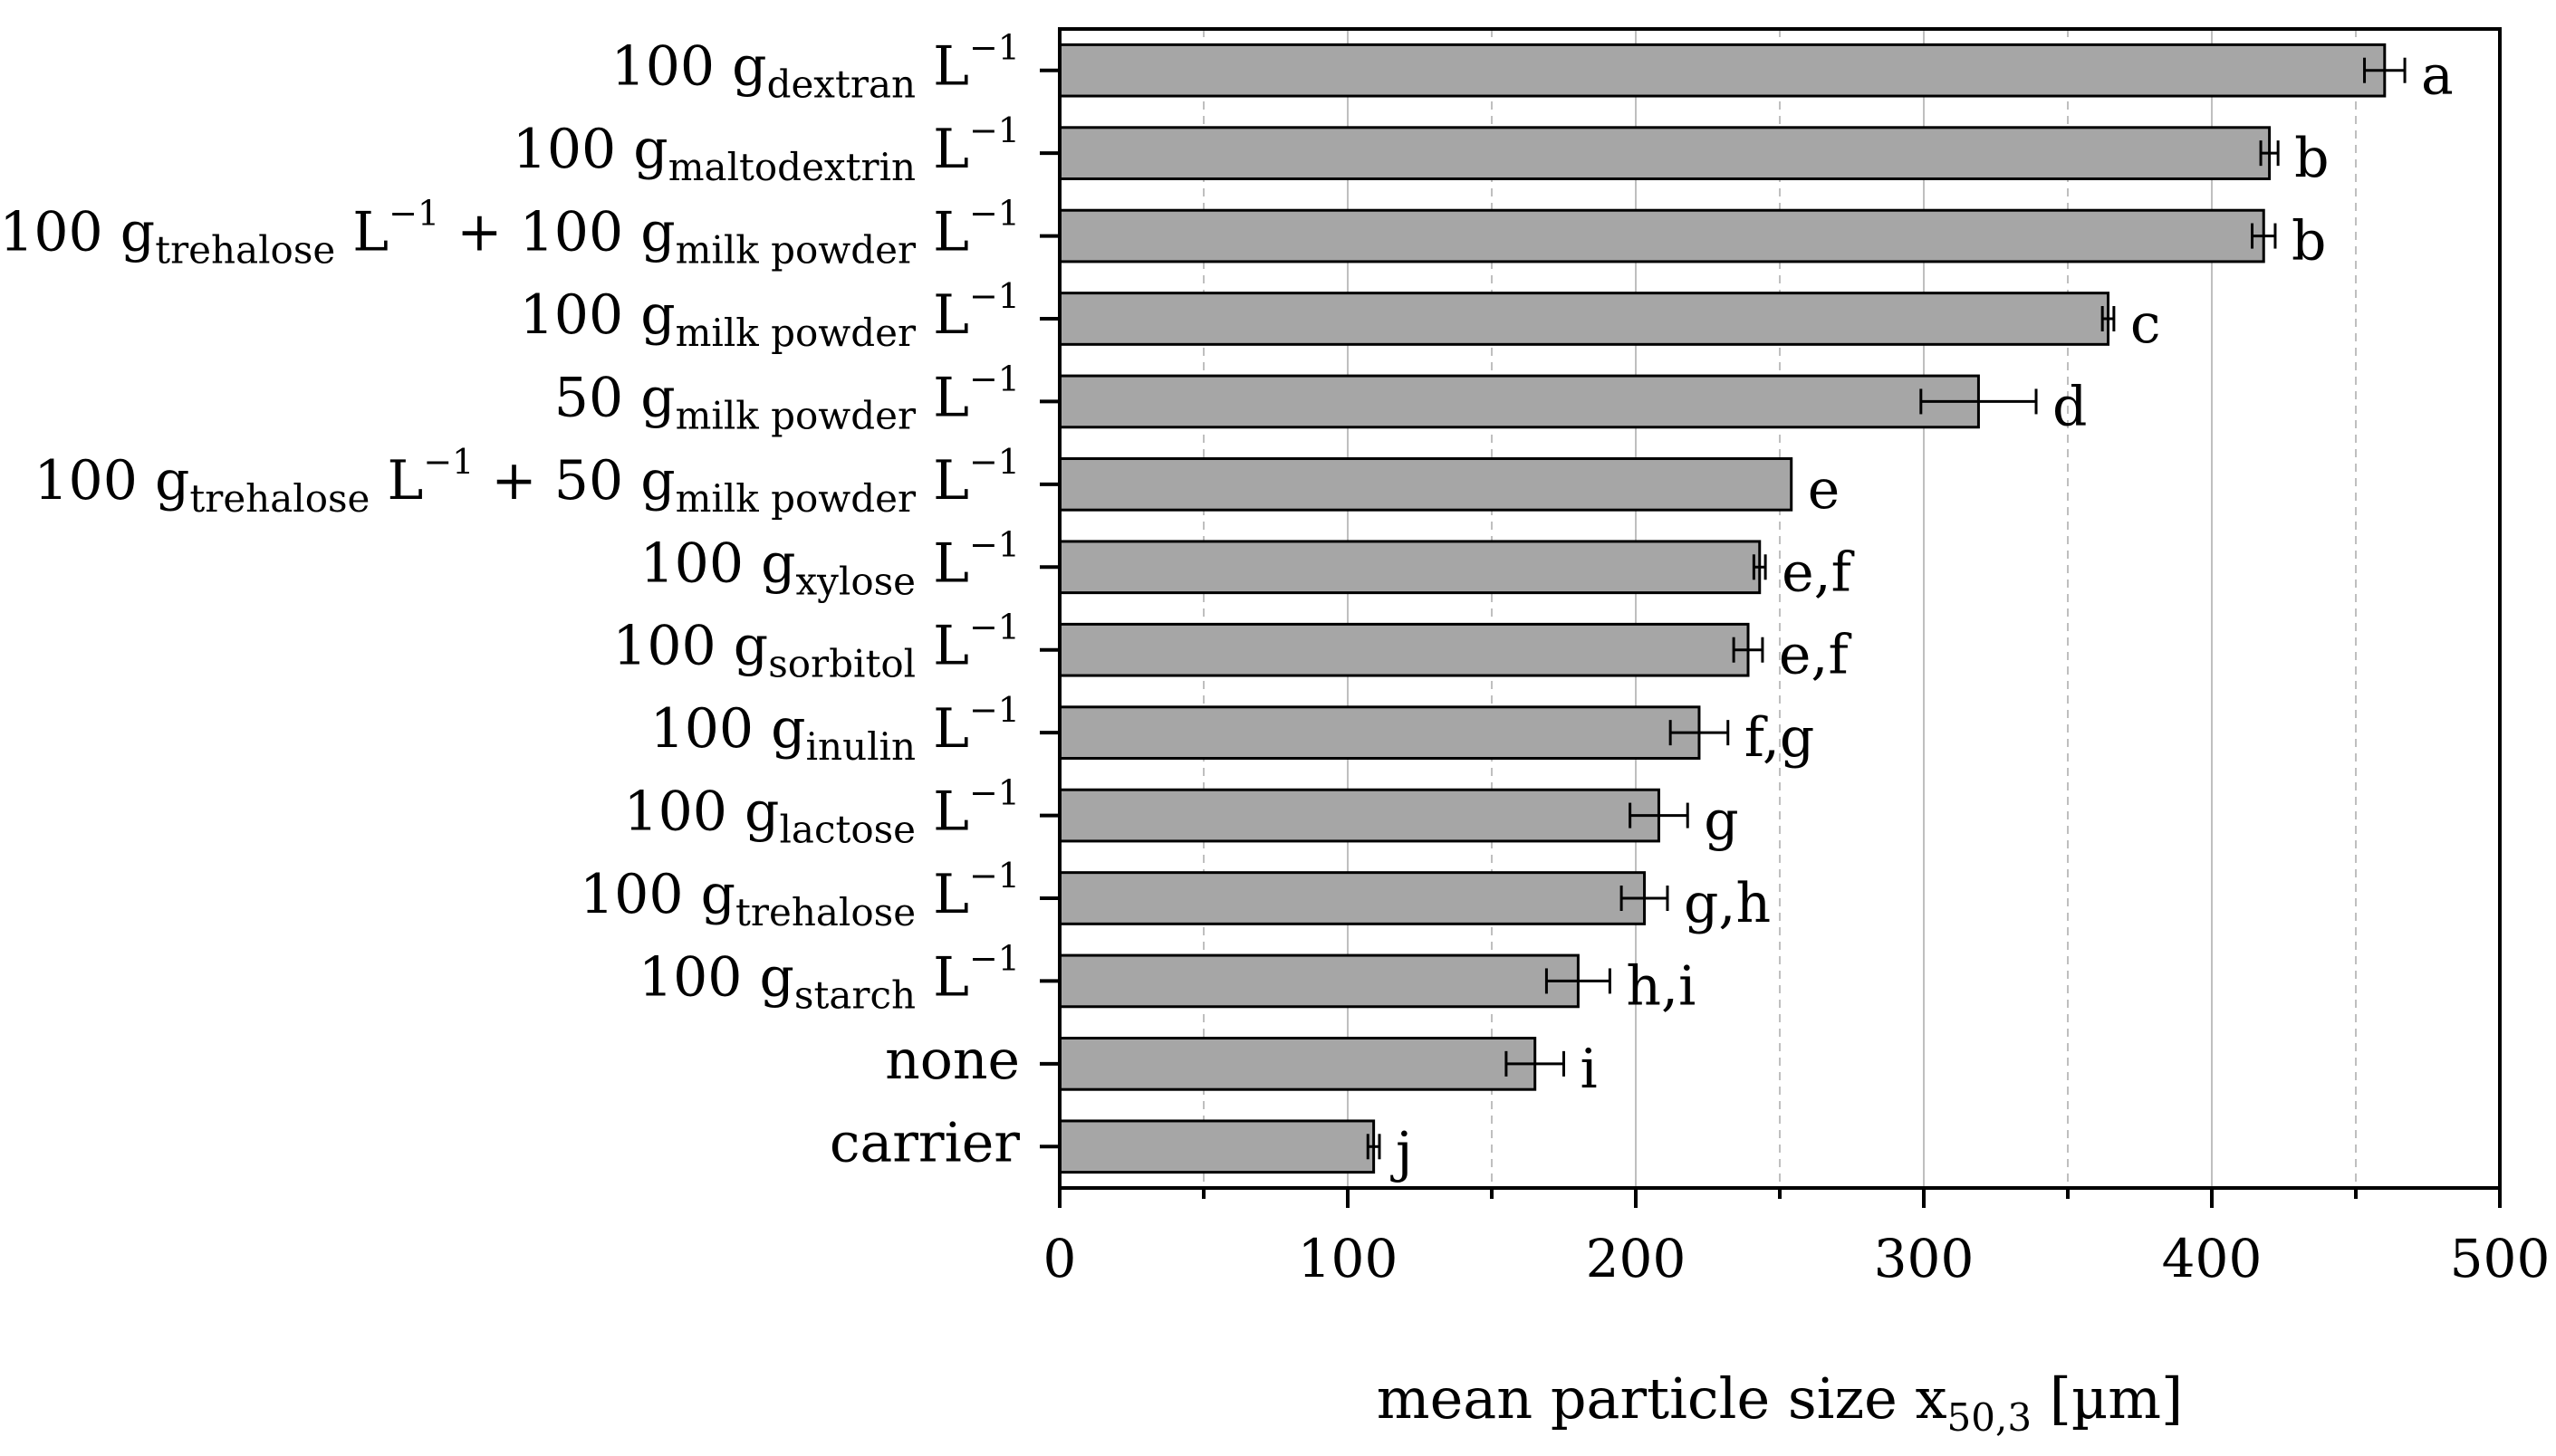  What do you see at coordinates (857, 581) in the screenshot?
I see `category-label-part: xylose` at bounding box center [857, 581].